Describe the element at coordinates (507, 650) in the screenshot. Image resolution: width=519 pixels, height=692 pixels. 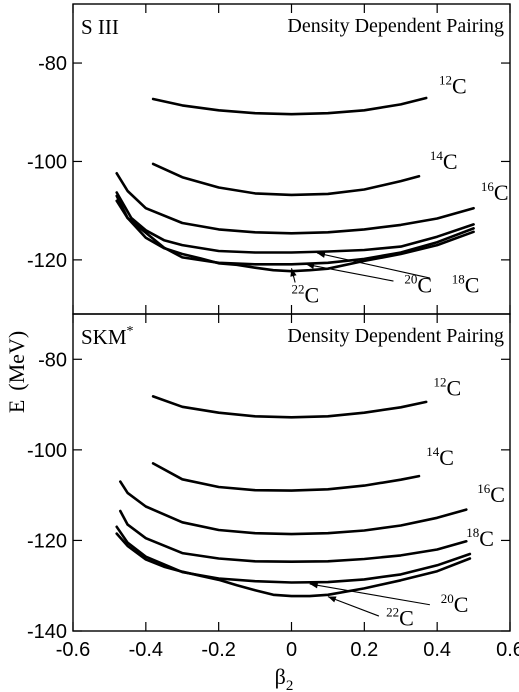
I see `x-tick-label: 0.6` at that location.